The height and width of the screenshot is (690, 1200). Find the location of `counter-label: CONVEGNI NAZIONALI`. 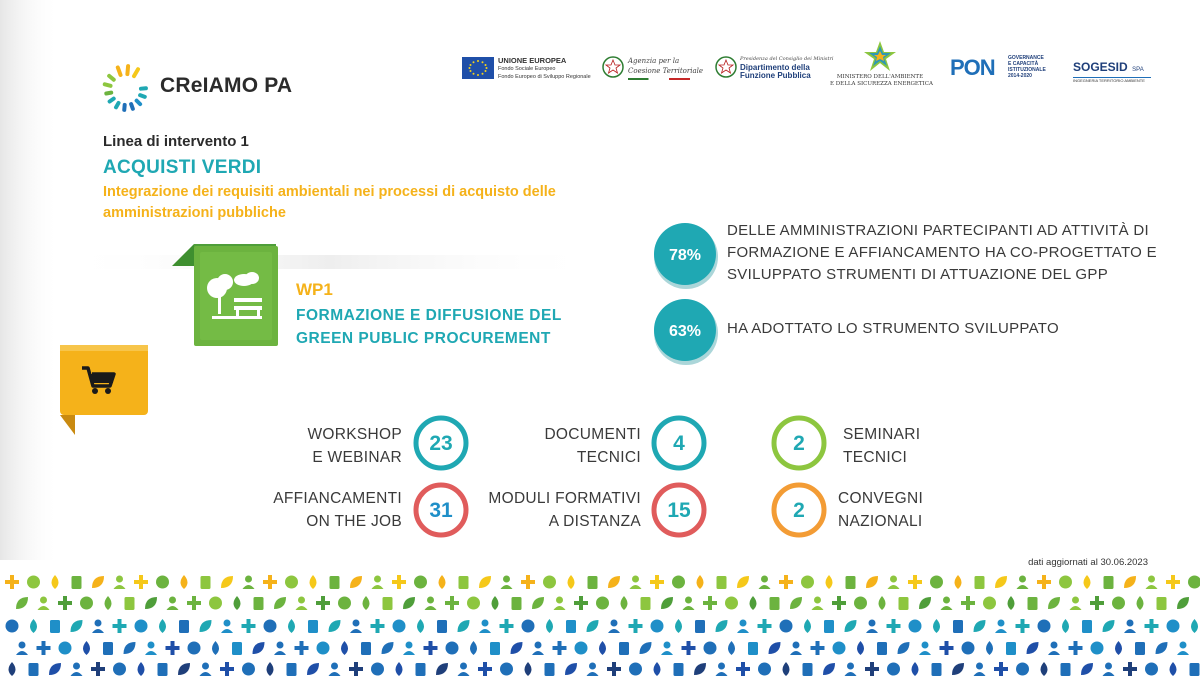

counter-label: CONVEGNI NAZIONALI is located at coordinates (881, 510).